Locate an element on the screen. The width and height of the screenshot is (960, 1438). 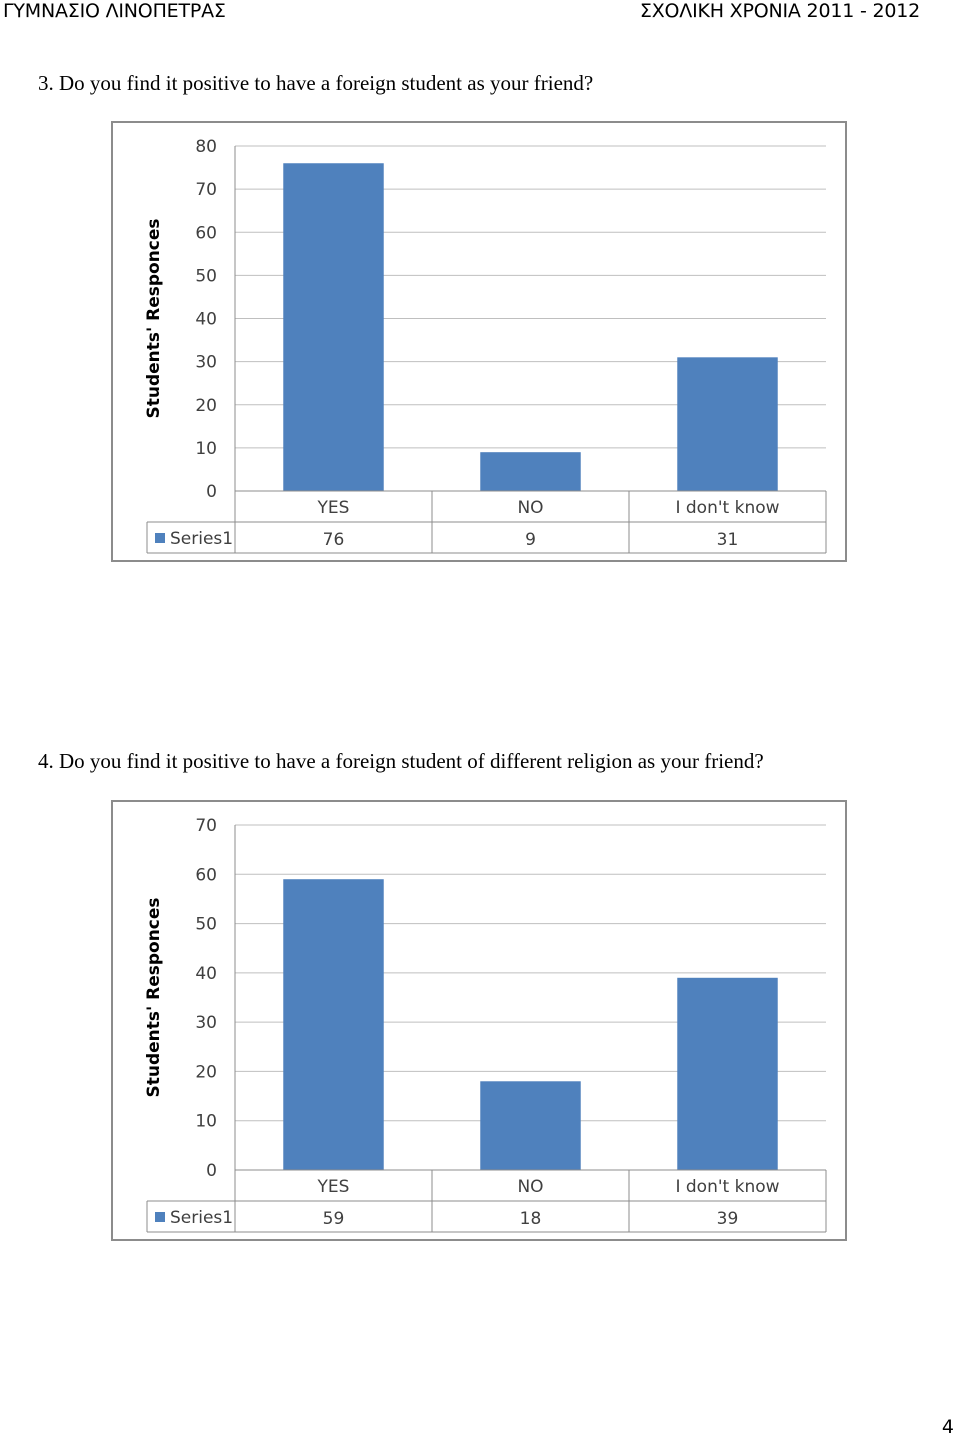
data-label: 18 is located at coordinates (531, 1219).